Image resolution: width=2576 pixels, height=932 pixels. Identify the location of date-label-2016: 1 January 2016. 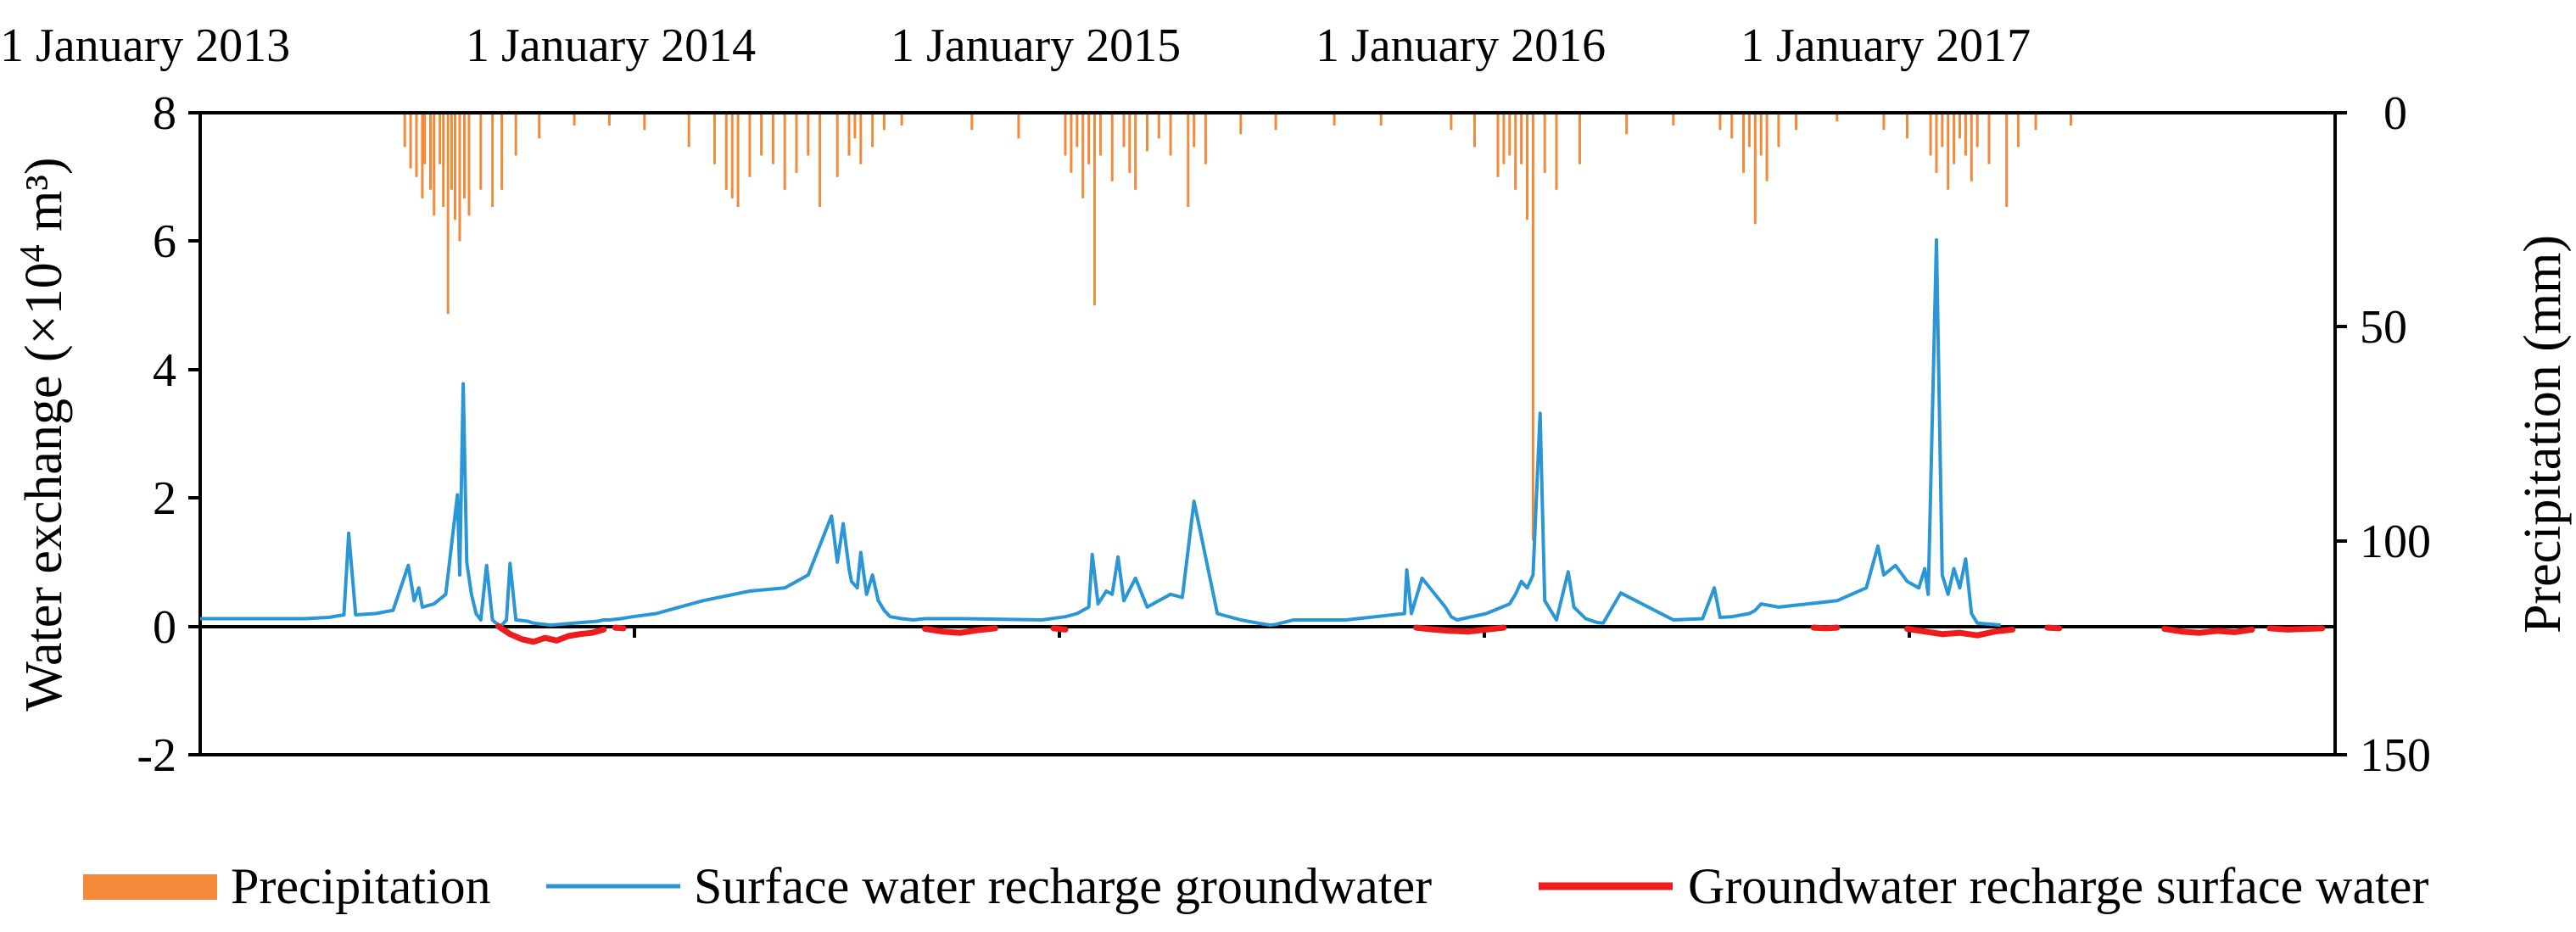
(1461, 46).